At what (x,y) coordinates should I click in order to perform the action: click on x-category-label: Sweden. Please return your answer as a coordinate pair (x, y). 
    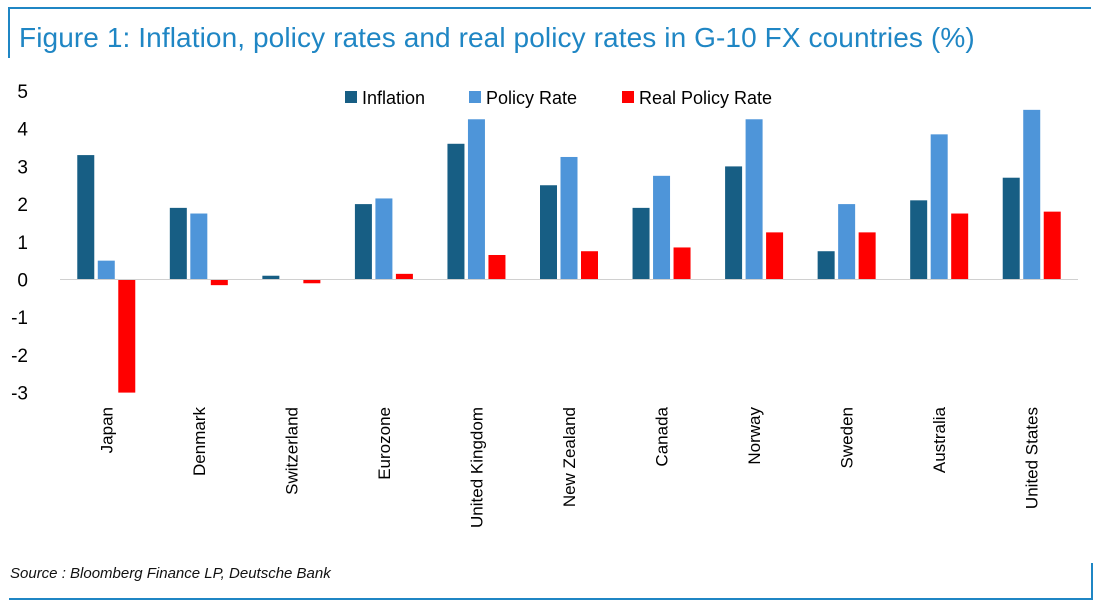
    Looking at the image, I should click on (847, 437).